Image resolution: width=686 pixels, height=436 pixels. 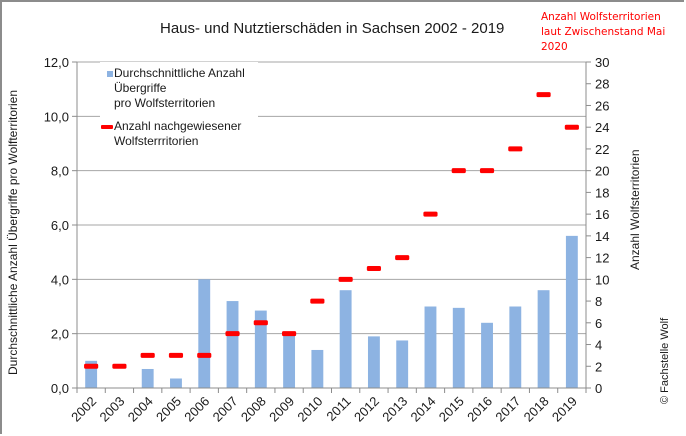 What do you see at coordinates (536, 409) in the screenshot?
I see `x-tick-label: 2018` at bounding box center [536, 409].